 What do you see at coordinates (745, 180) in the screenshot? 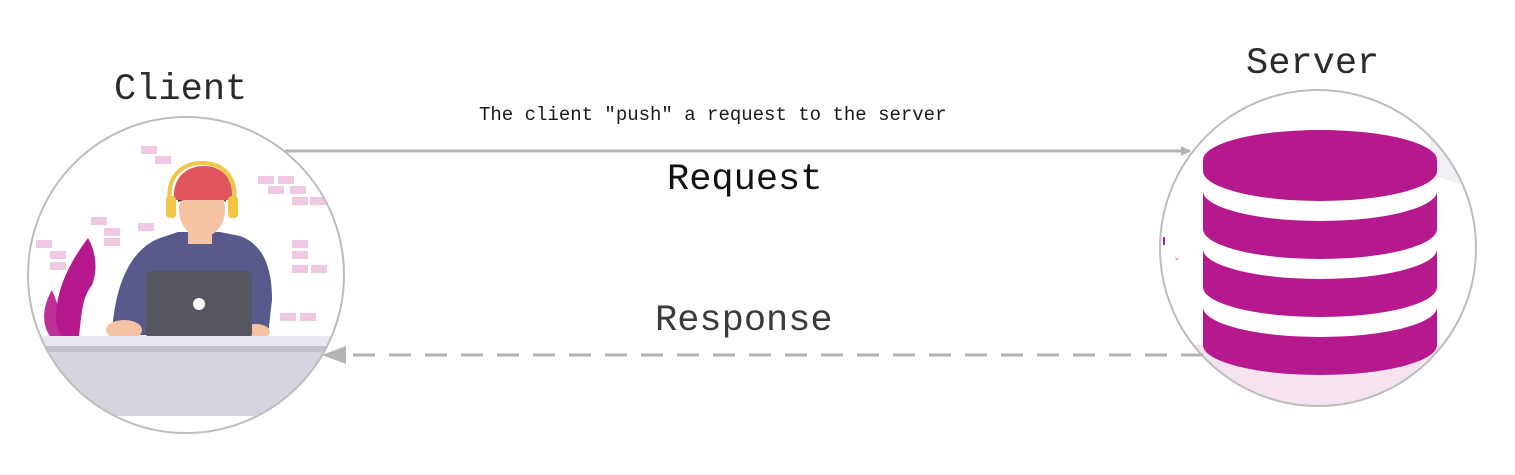
I see `request-label: Request` at bounding box center [745, 180].